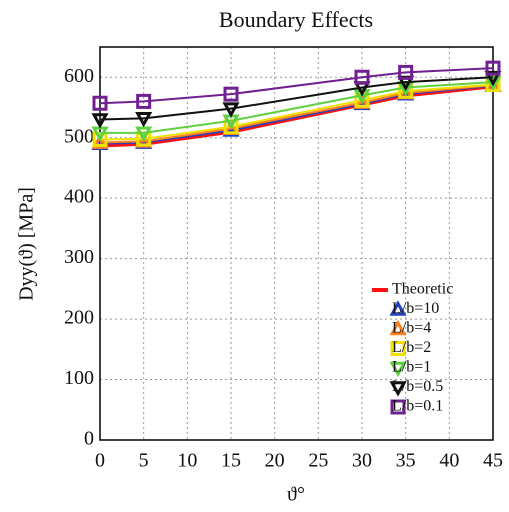 Image resolution: width=509 pixels, height=512 pixels. Describe the element at coordinates (417, 406) in the screenshot. I see `legend-label: L/b=0.1` at that location.